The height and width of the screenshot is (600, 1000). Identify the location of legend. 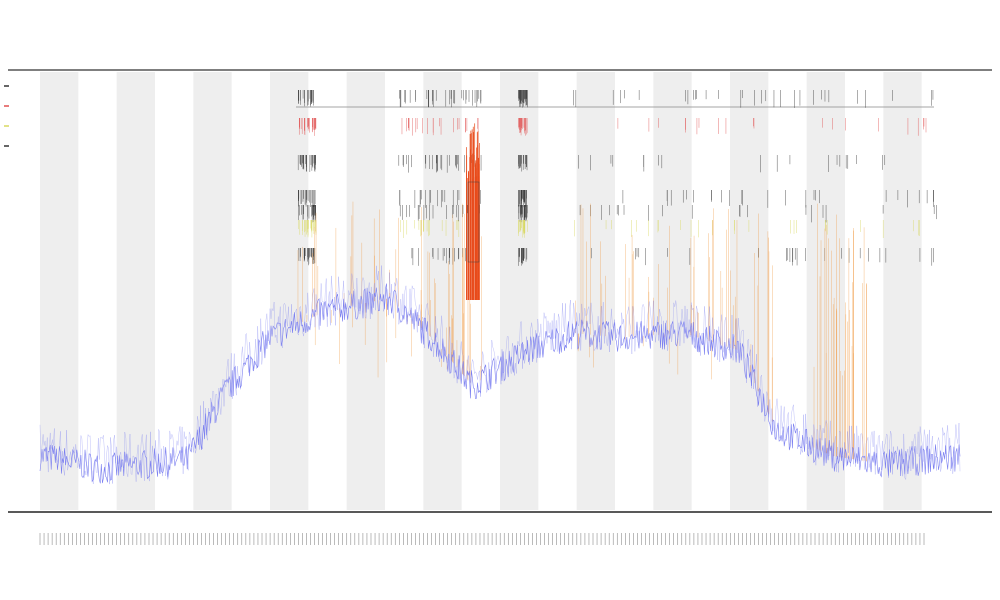
(6, 116).